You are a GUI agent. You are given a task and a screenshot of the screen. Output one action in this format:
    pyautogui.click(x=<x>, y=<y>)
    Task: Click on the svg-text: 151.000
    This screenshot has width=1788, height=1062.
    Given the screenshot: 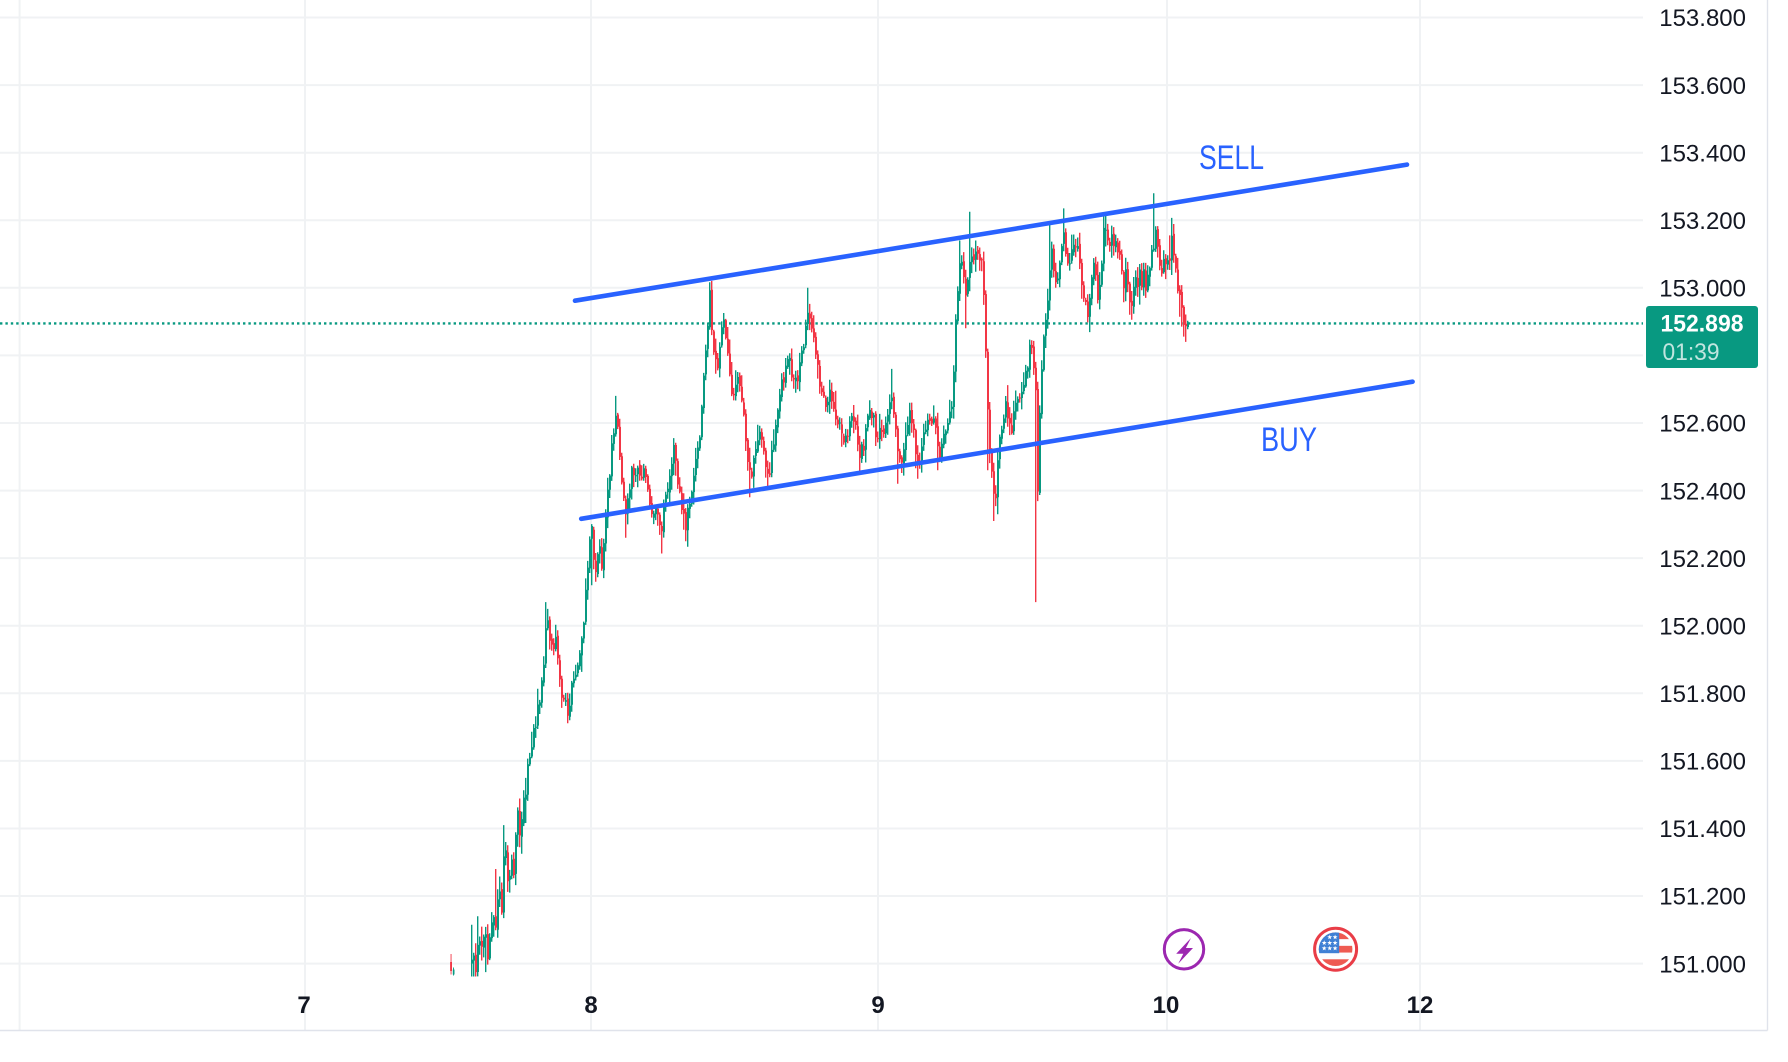 What is the action you would take?
    pyautogui.click(x=1702, y=964)
    